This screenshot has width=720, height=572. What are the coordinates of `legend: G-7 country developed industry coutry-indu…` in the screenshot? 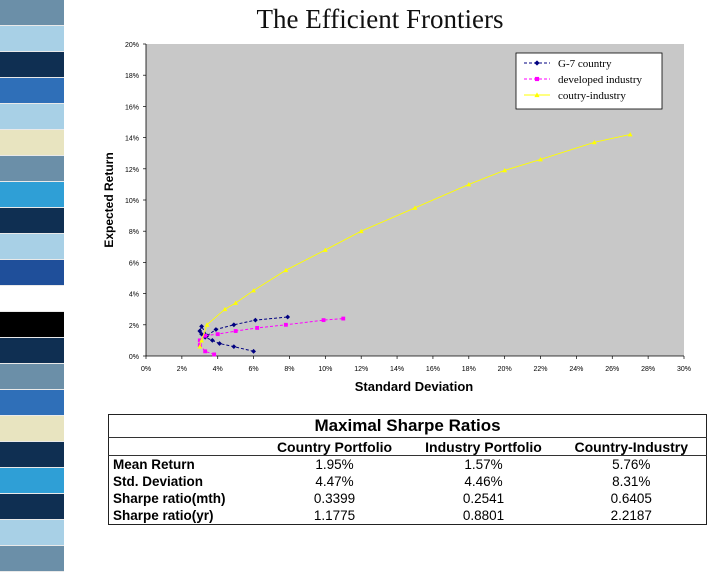 It's located at (589, 81).